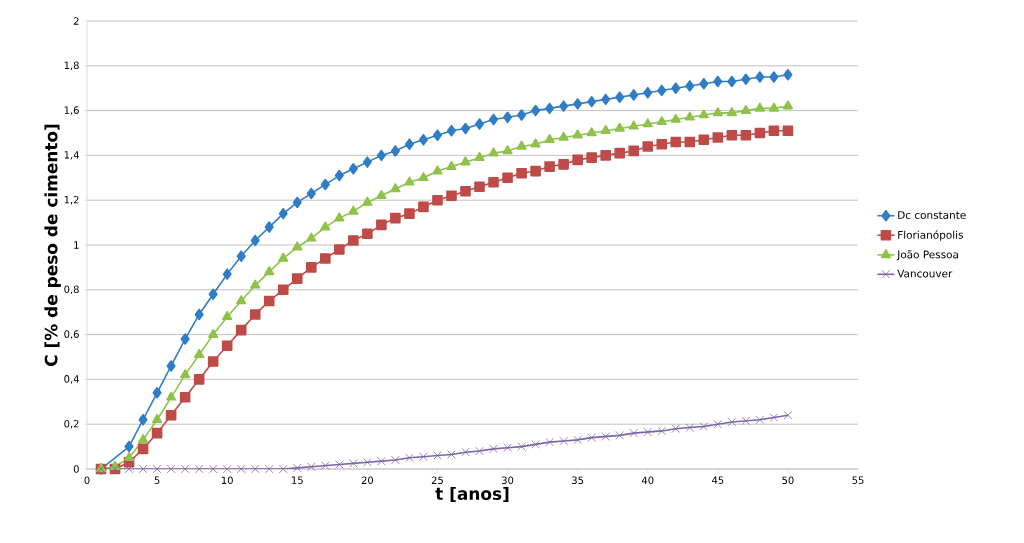 The width and height of the screenshot is (1024, 543). I want to click on y-tick-label: 2, so click(76, 21).